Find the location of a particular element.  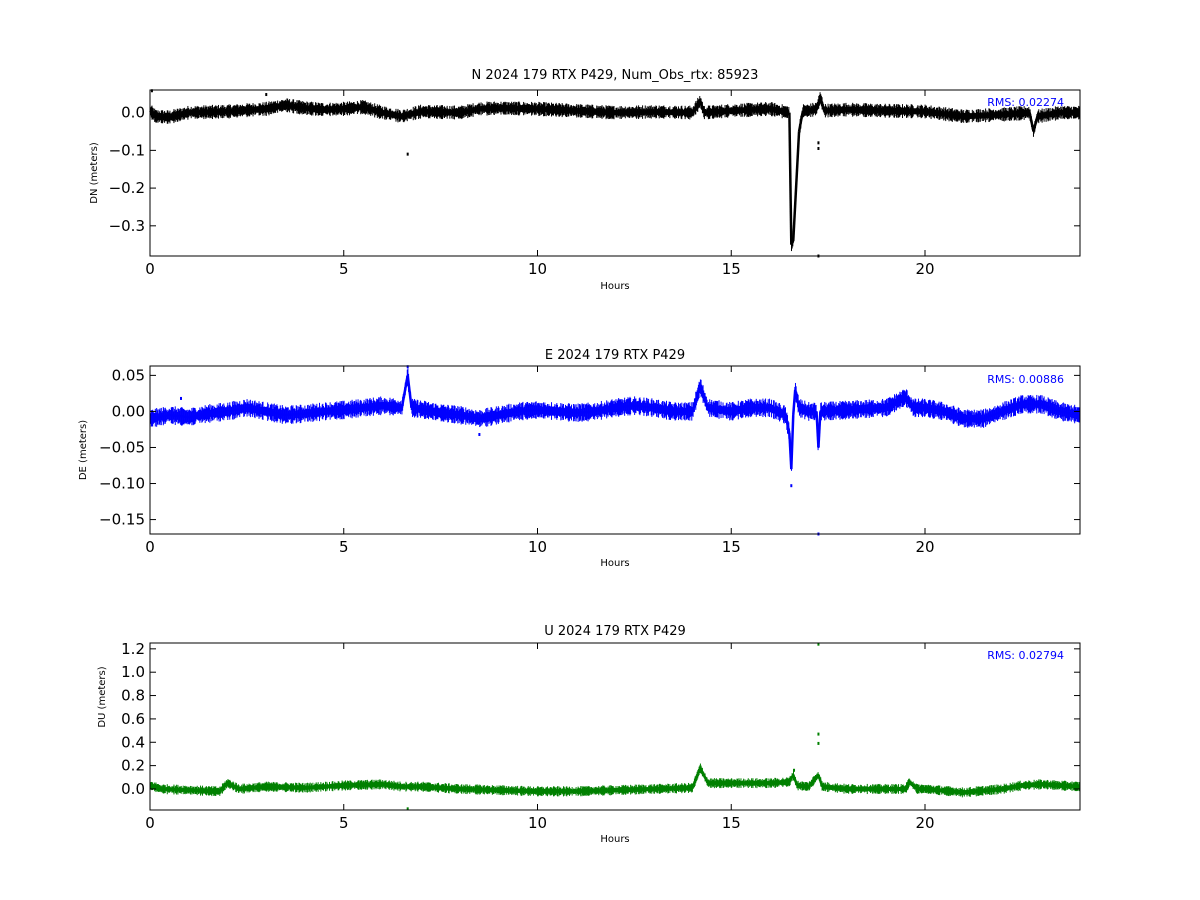

up-x-tick-label: 15 is located at coordinates (731, 823).